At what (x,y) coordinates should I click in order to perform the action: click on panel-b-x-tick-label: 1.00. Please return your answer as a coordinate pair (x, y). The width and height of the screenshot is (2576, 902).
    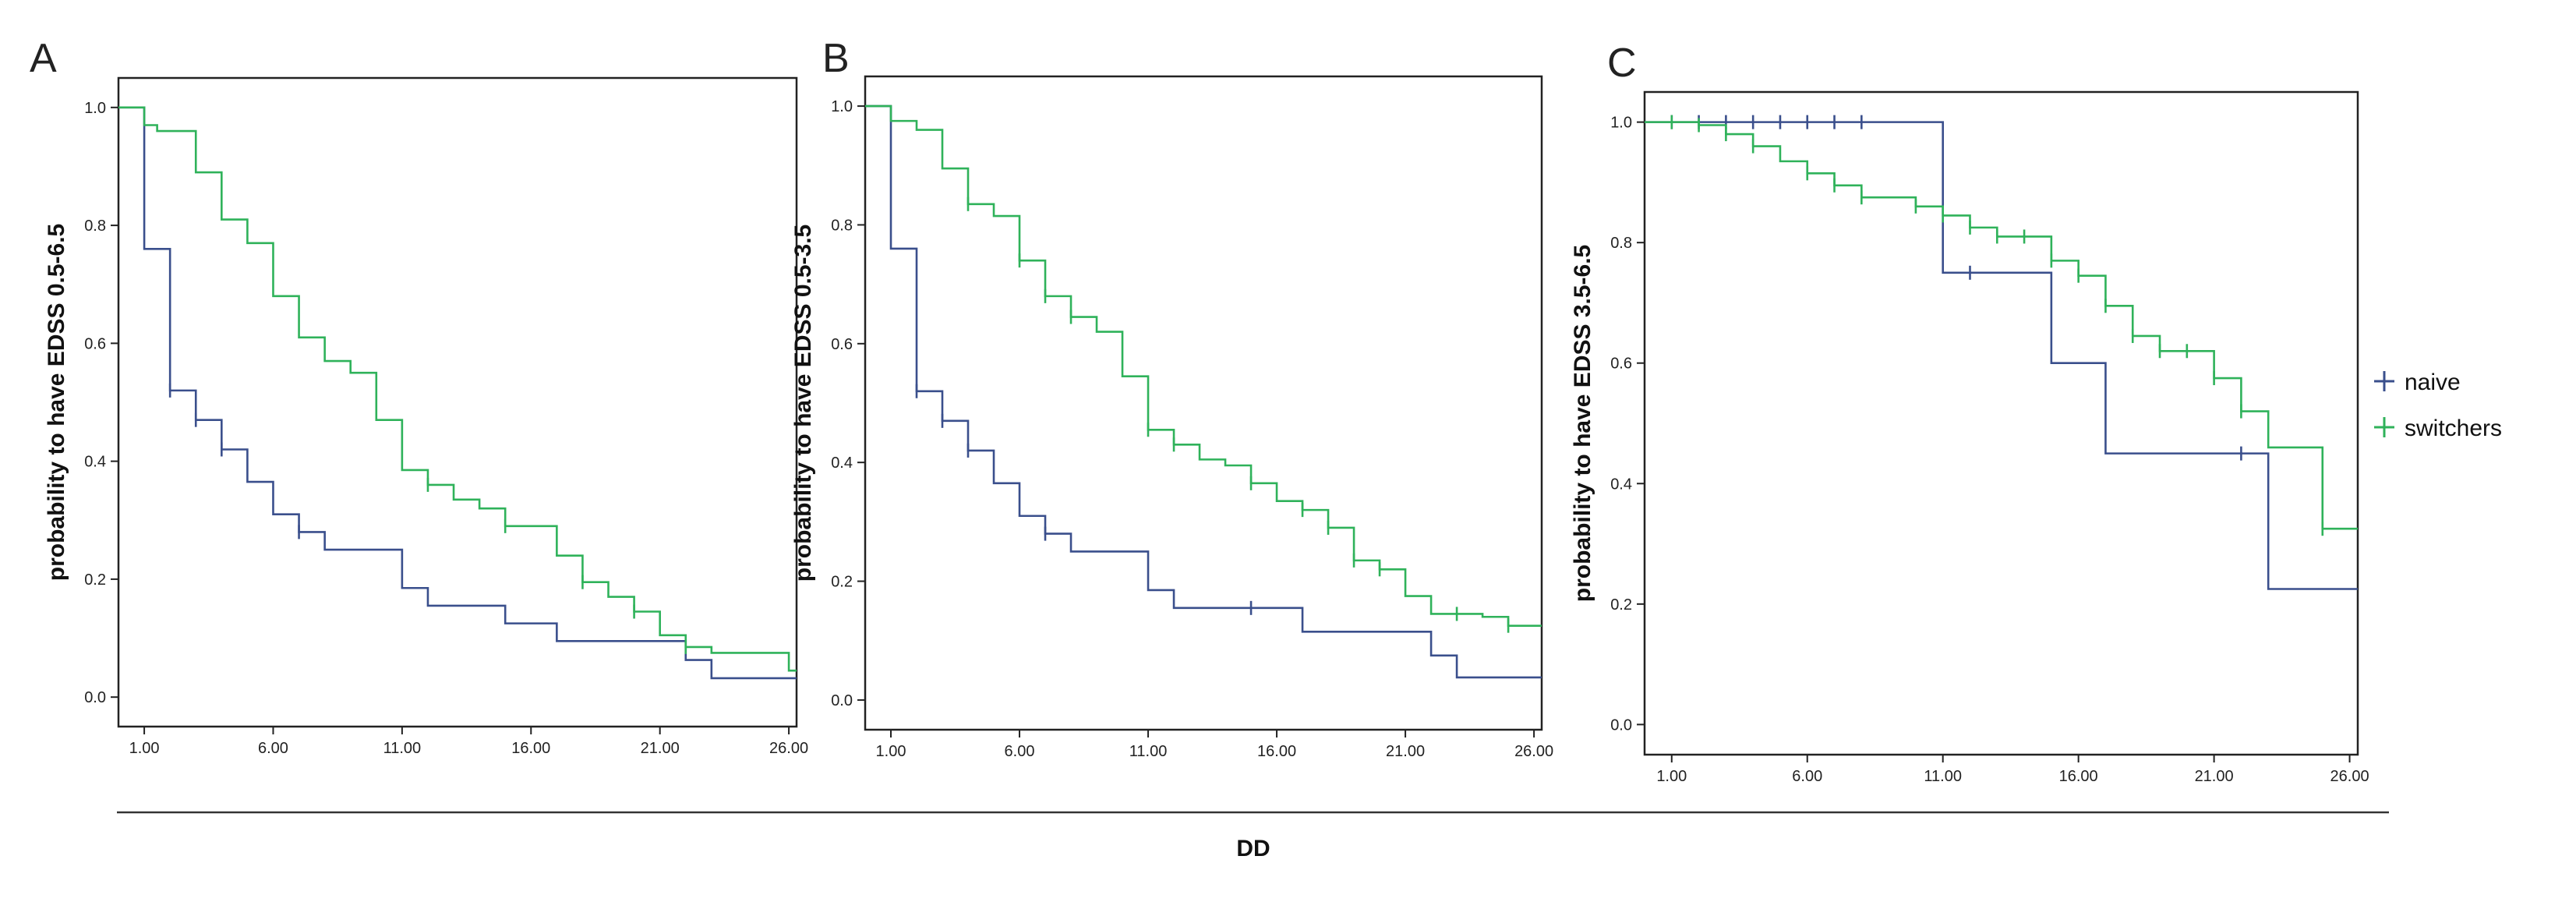
    Looking at the image, I should click on (891, 751).